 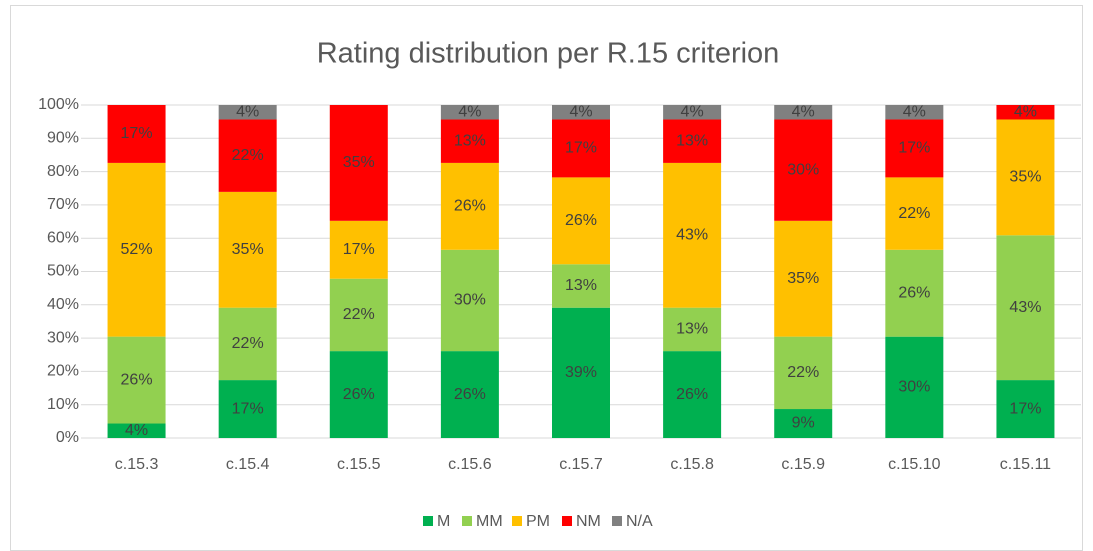 What do you see at coordinates (588, 521) in the screenshot?
I see `legend-label: NM` at bounding box center [588, 521].